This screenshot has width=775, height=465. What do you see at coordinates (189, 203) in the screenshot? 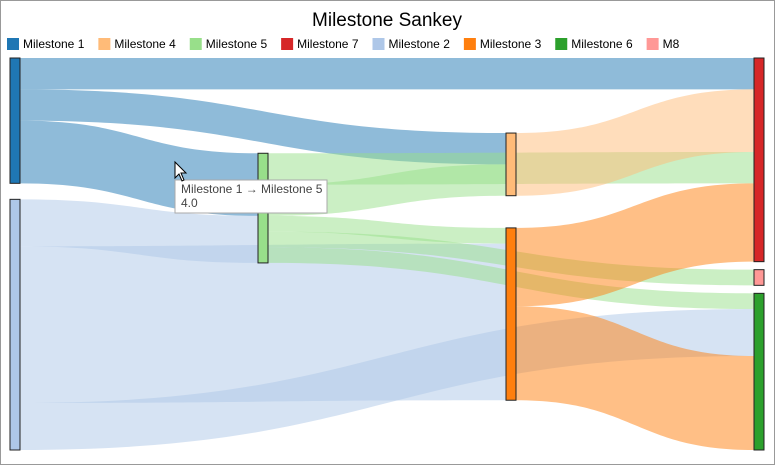
I see `tooltip-value: 4.0` at bounding box center [189, 203].